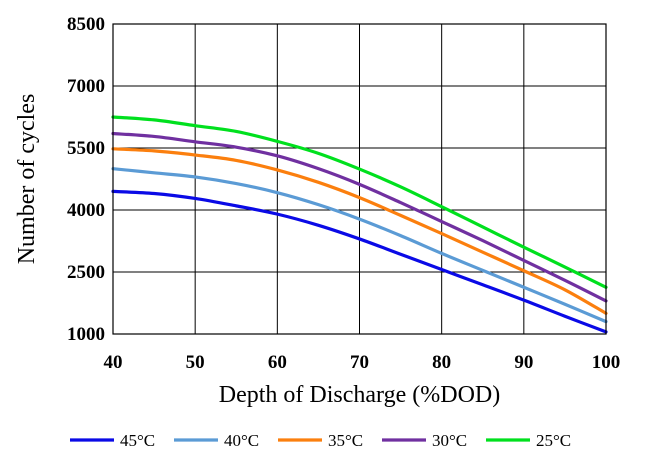 This screenshot has height=456, width=645. Describe the element at coordinates (216, 440) in the screenshot. I see `legend-item: 40°C` at that location.